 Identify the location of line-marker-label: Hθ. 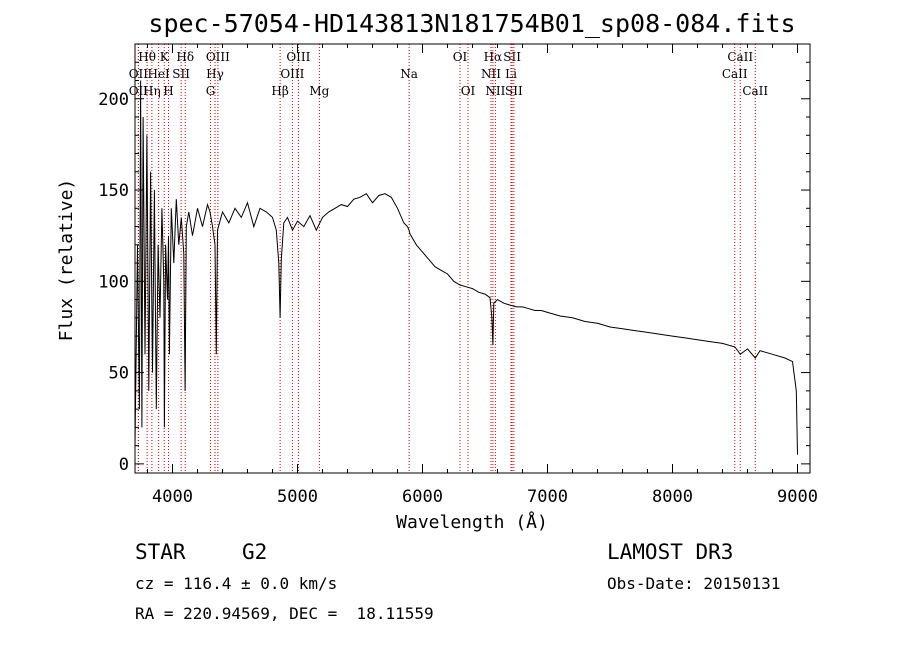
(147, 57).